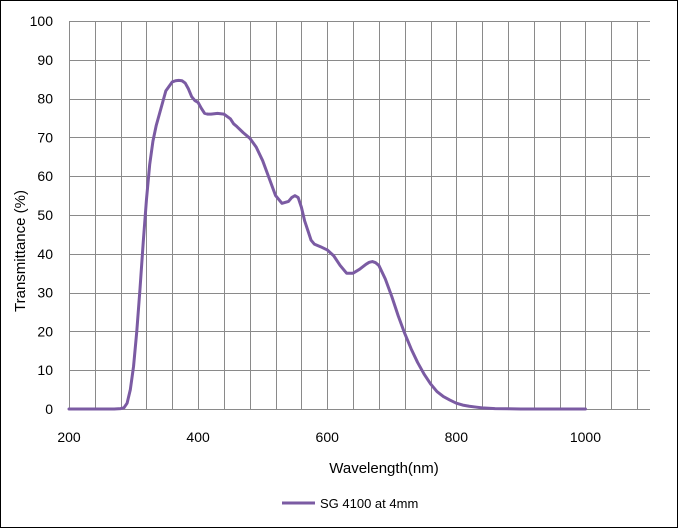 The height and width of the screenshot is (529, 678). I want to click on y-axis-title: Transmittance (%), so click(20, 251).